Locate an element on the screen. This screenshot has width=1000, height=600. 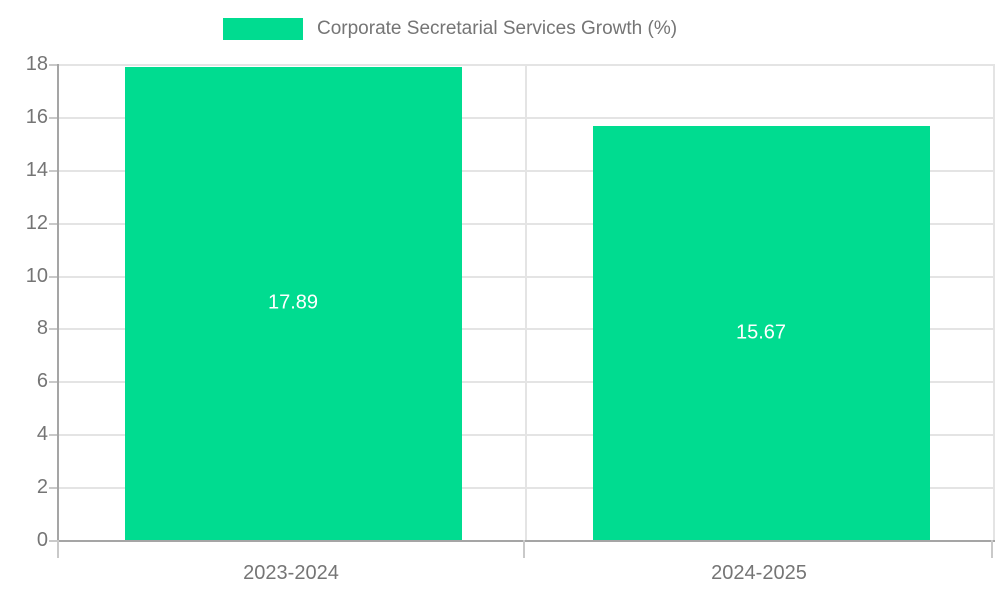
y-tick-label: 12 is located at coordinates (36, 222).